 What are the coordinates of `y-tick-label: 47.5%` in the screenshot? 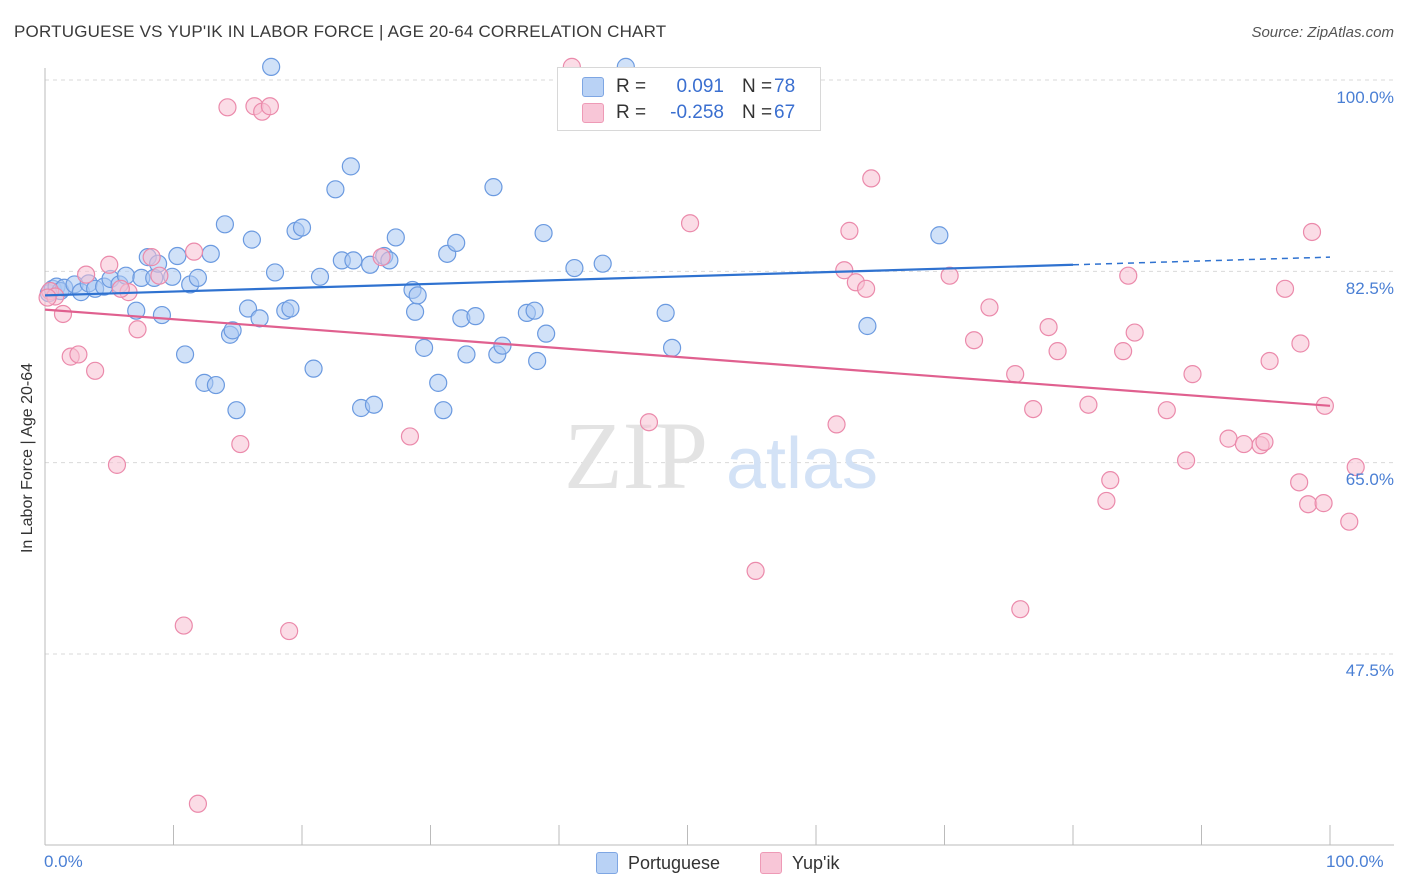 It's located at (1369, 670).